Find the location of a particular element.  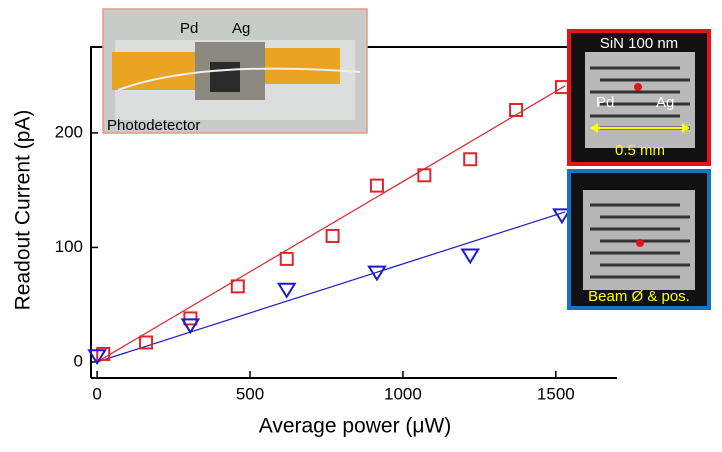

x-axis-label: Average power (μW) is located at coordinates (355, 426).